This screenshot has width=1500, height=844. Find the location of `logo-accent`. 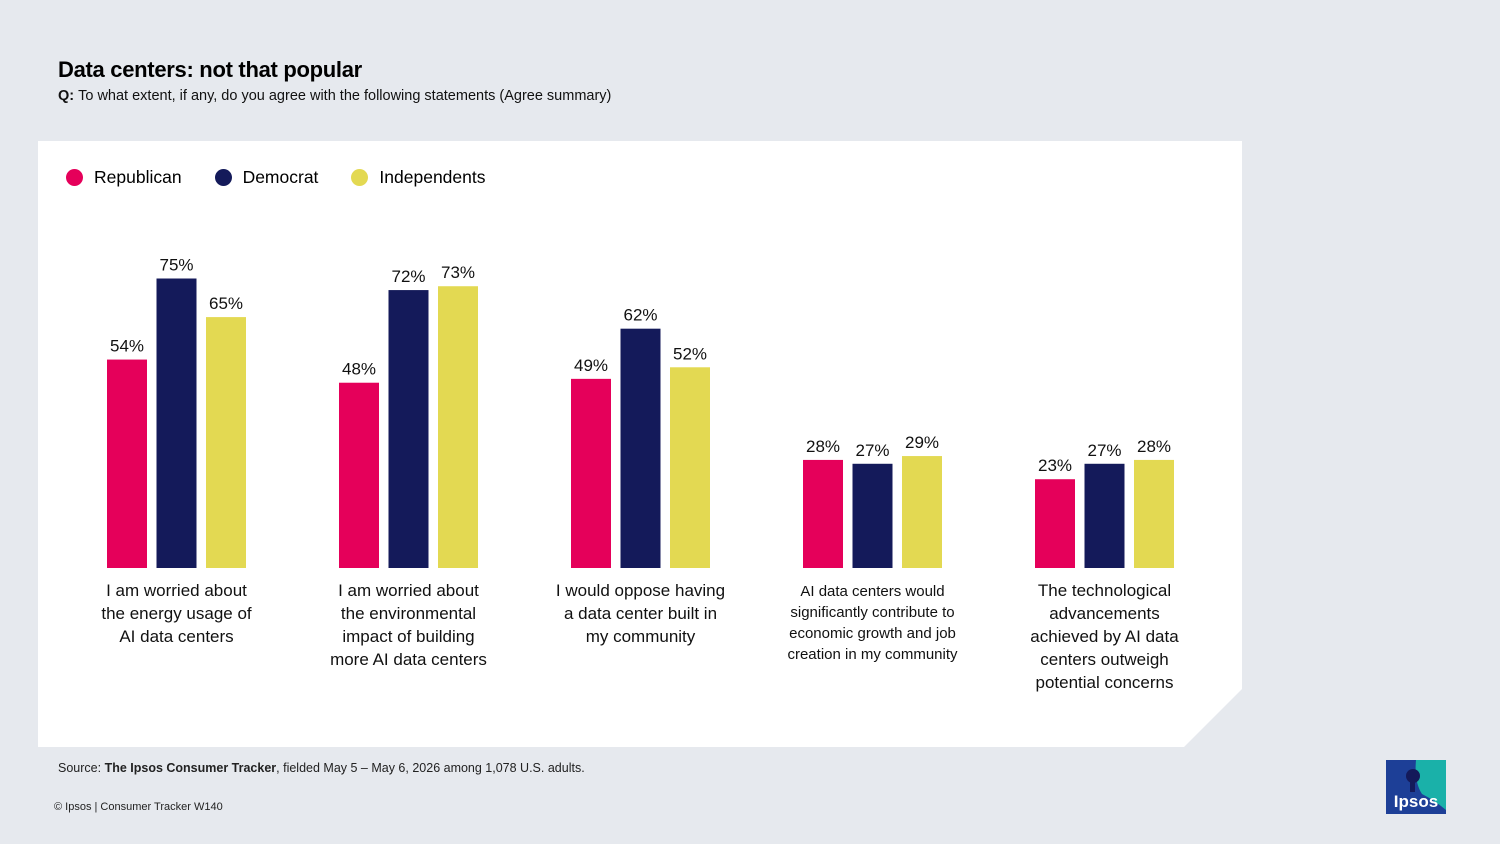

logo-accent is located at coordinates (1430, 785).